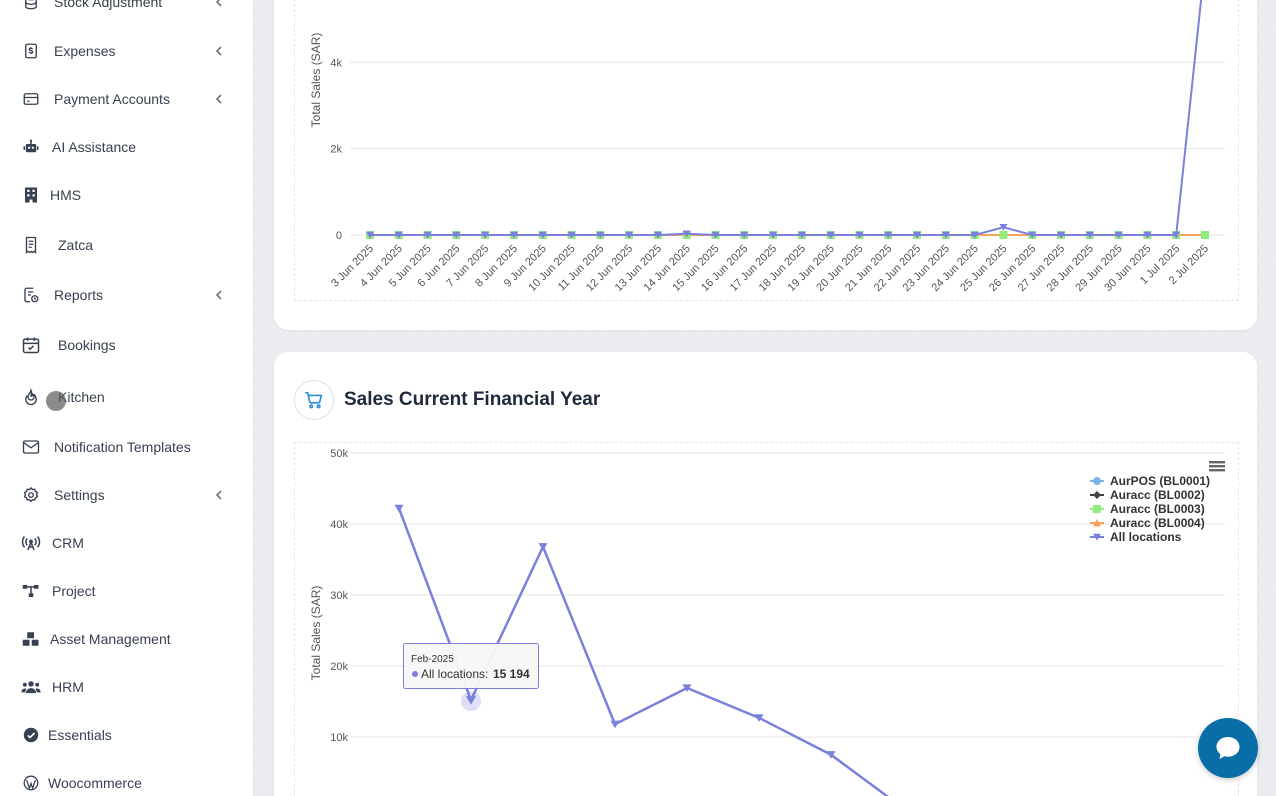 The width and height of the screenshot is (1276, 796). Describe the element at coordinates (1157, 509) in the screenshot. I see `legend-label: Auracc (BL0003)` at that location.